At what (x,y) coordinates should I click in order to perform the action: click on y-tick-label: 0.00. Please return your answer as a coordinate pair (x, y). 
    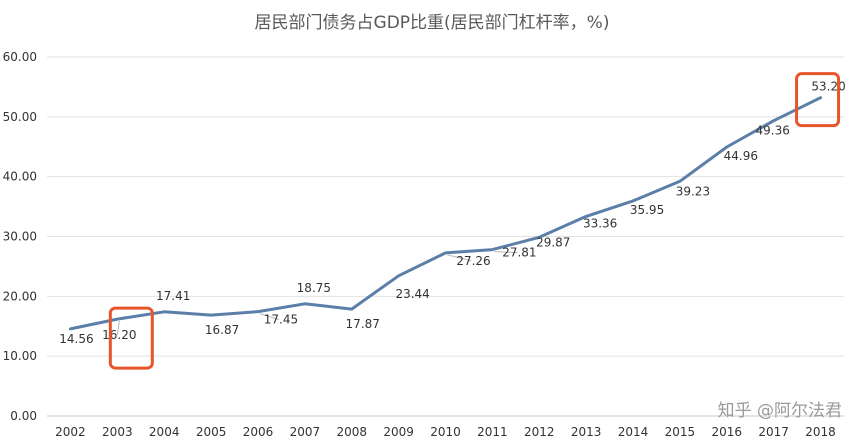
    Looking at the image, I should click on (23, 416).